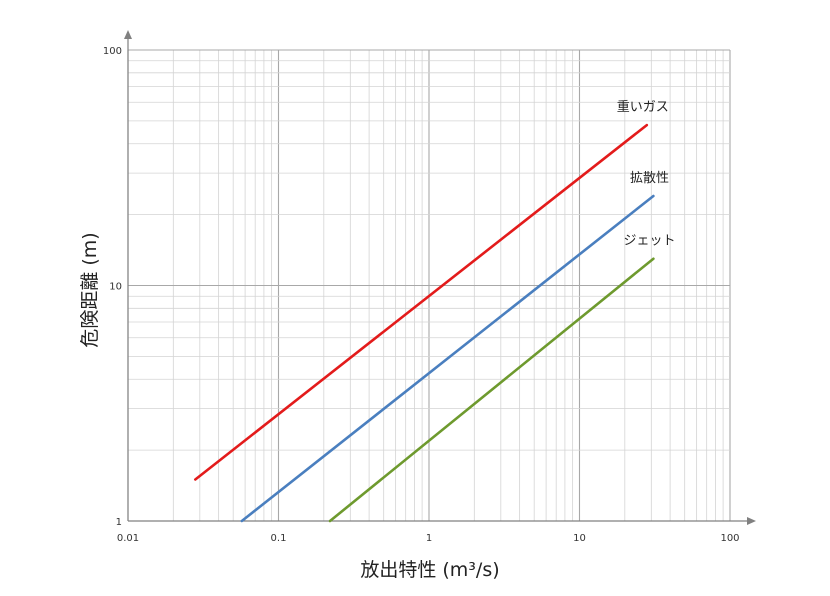 Image resolution: width=830 pixels, height=596 pixels. What do you see at coordinates (649, 241) in the screenshot?
I see `series-label: ジェット` at bounding box center [649, 241].